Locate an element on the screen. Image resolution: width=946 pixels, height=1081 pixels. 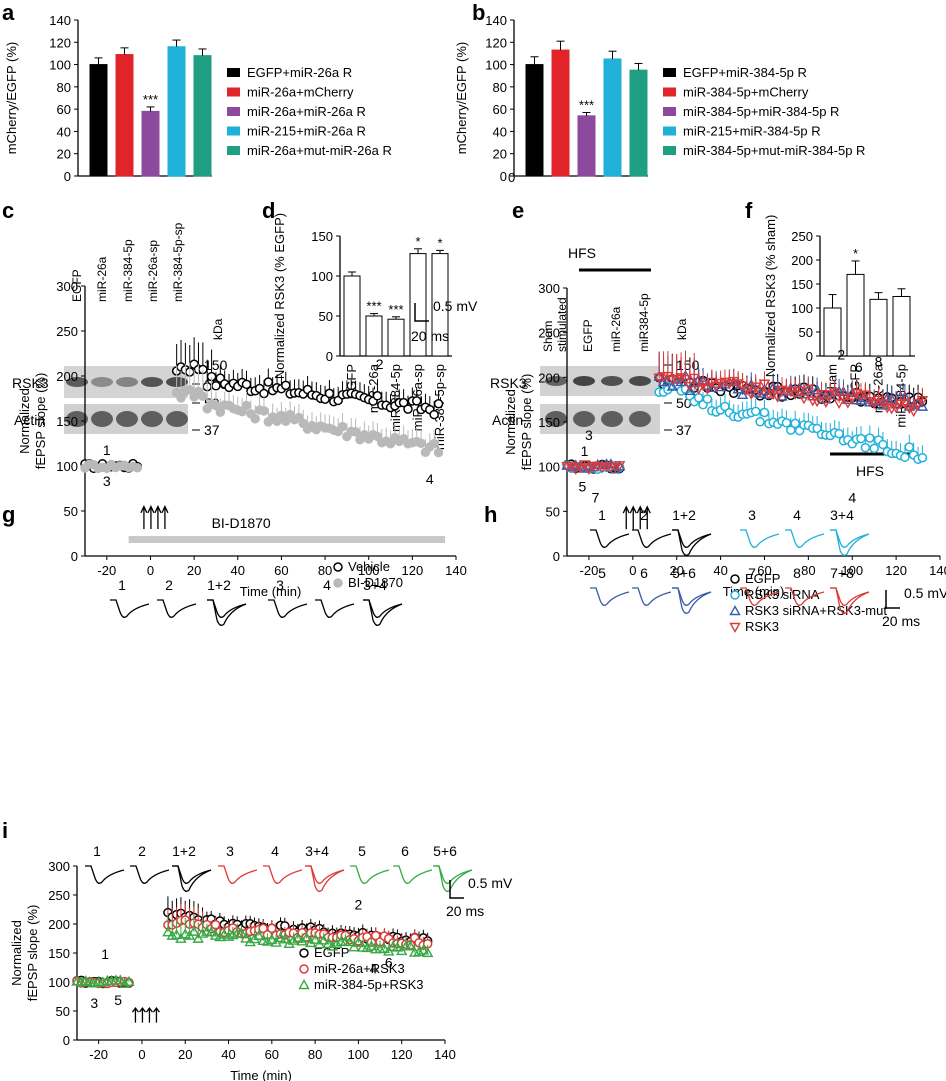
chart-b-y-tick-label: 40 is located at coordinates (500, 131).